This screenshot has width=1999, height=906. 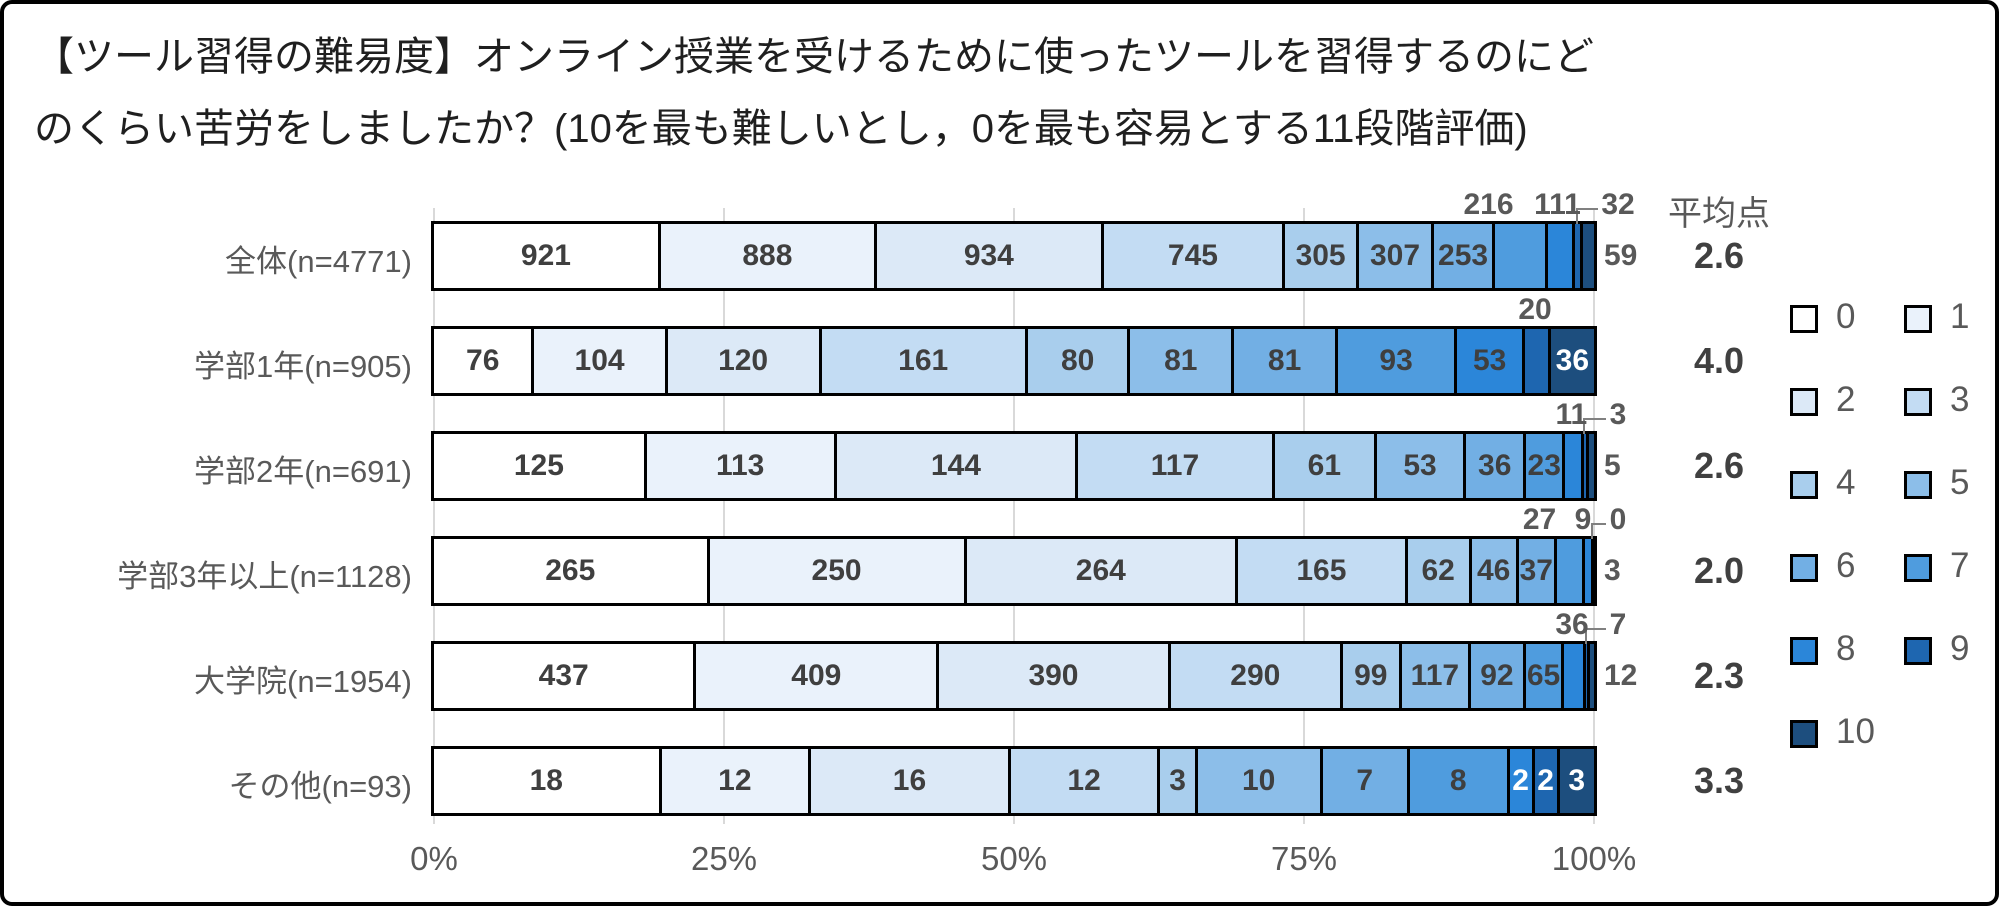 What do you see at coordinates (320, 786) in the screenshot?
I see `category-label: その他(n=93)` at bounding box center [320, 786].